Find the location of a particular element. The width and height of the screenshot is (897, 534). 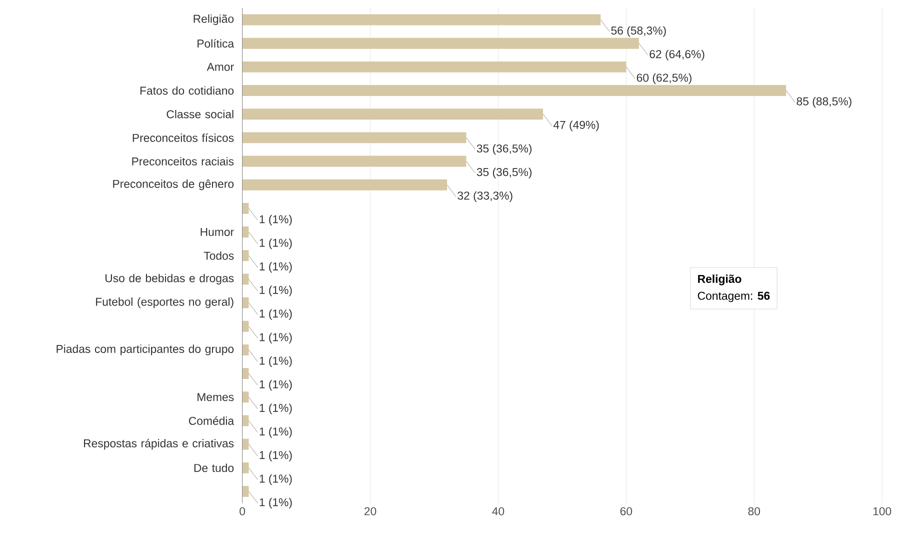

x-tick-label: 40 is located at coordinates (498, 511).